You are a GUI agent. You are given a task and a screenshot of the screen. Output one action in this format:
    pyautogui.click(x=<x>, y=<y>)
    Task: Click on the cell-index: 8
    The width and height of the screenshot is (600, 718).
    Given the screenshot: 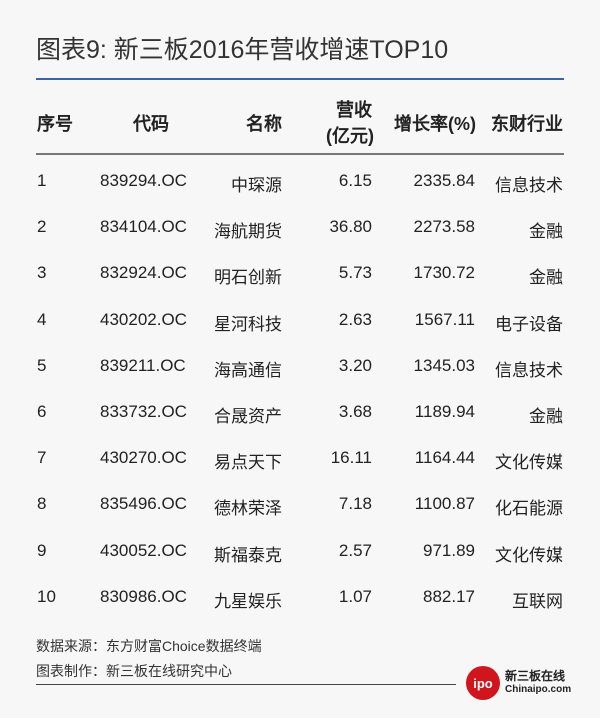 What is the action you would take?
    pyautogui.click(x=42, y=504)
    